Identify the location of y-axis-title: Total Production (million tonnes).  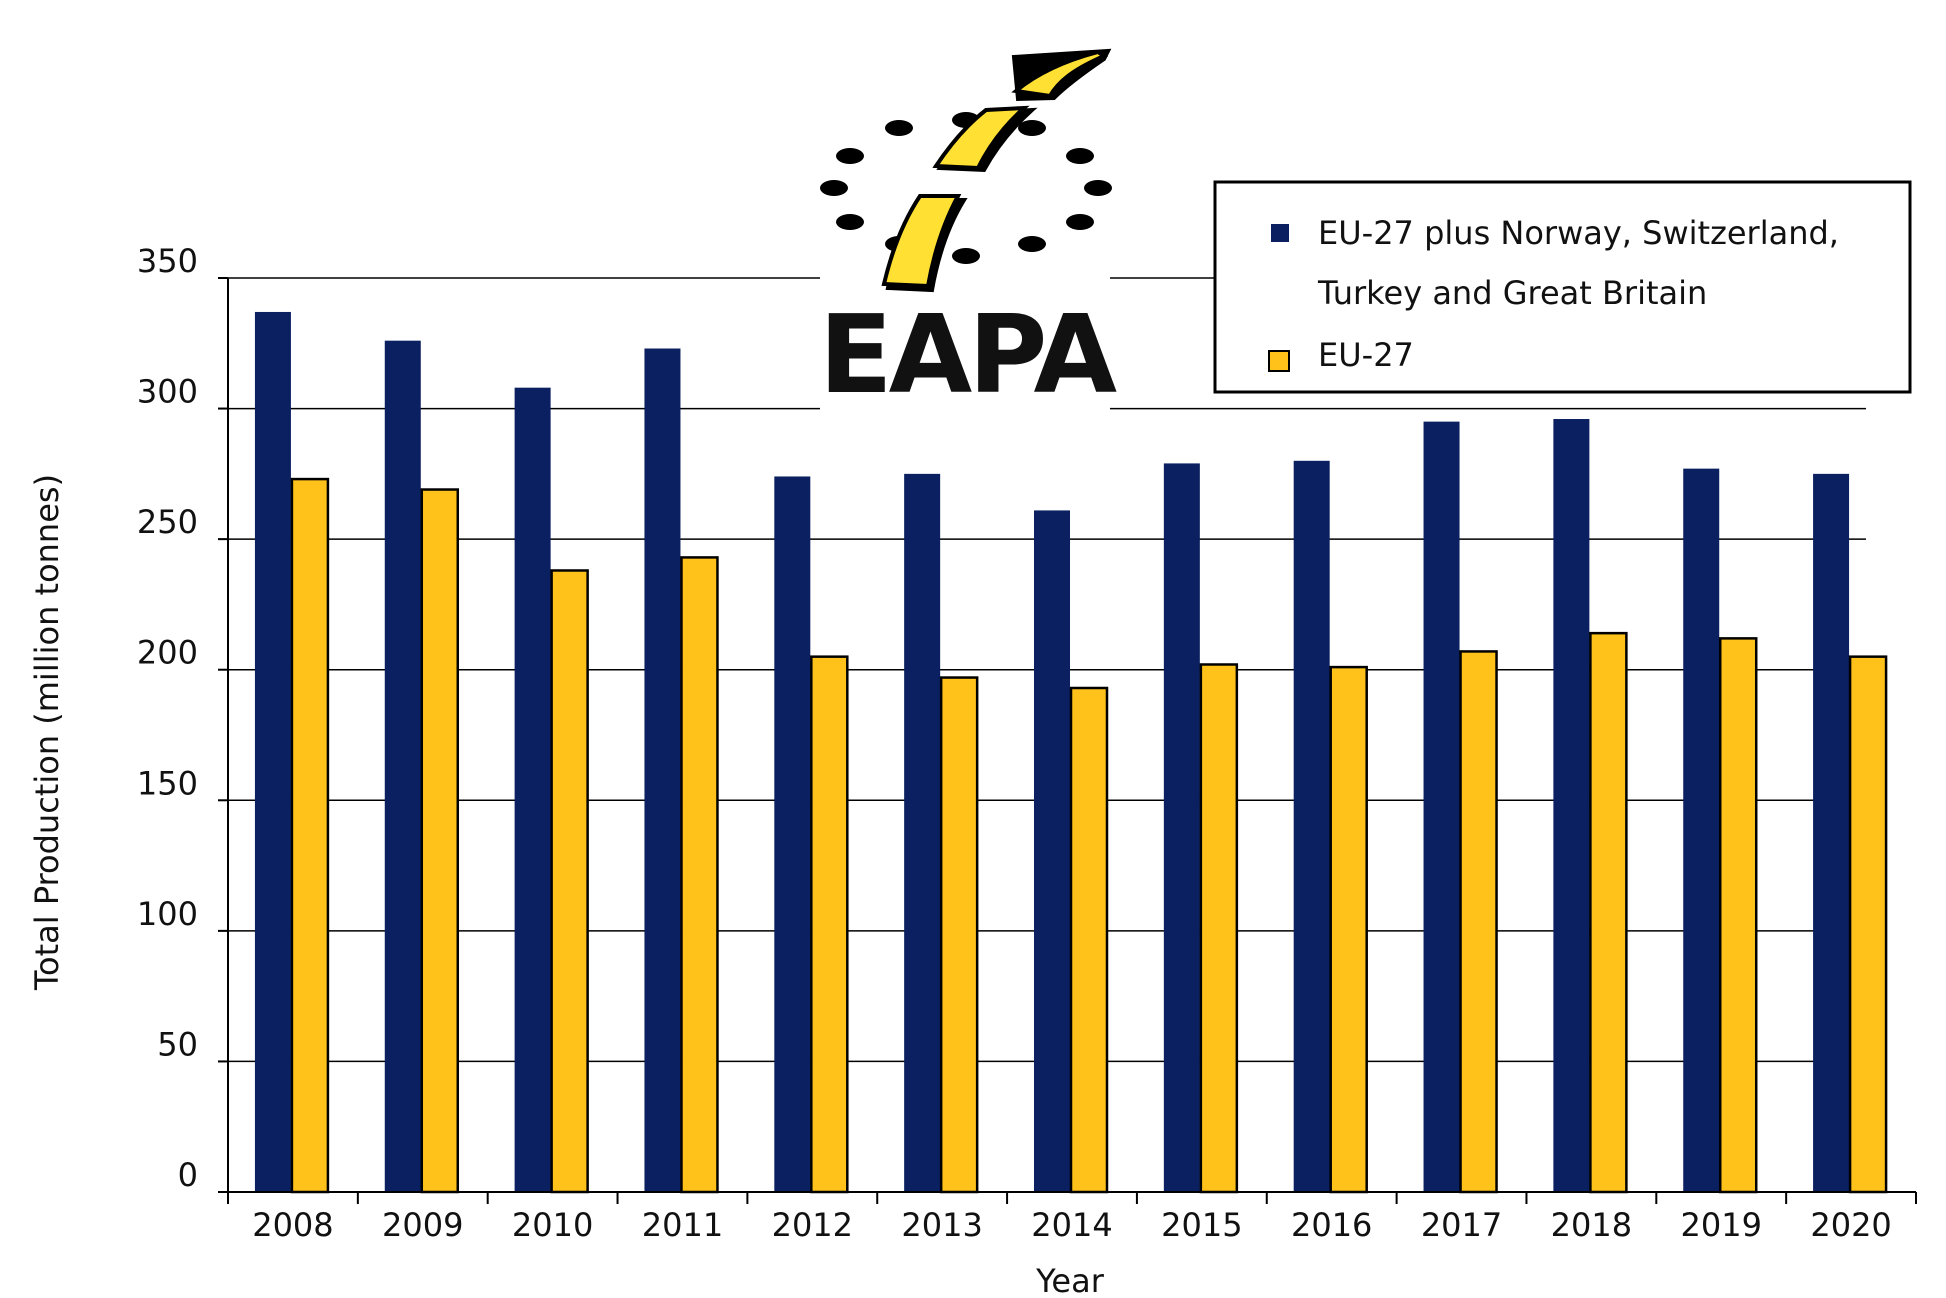
(47, 732).